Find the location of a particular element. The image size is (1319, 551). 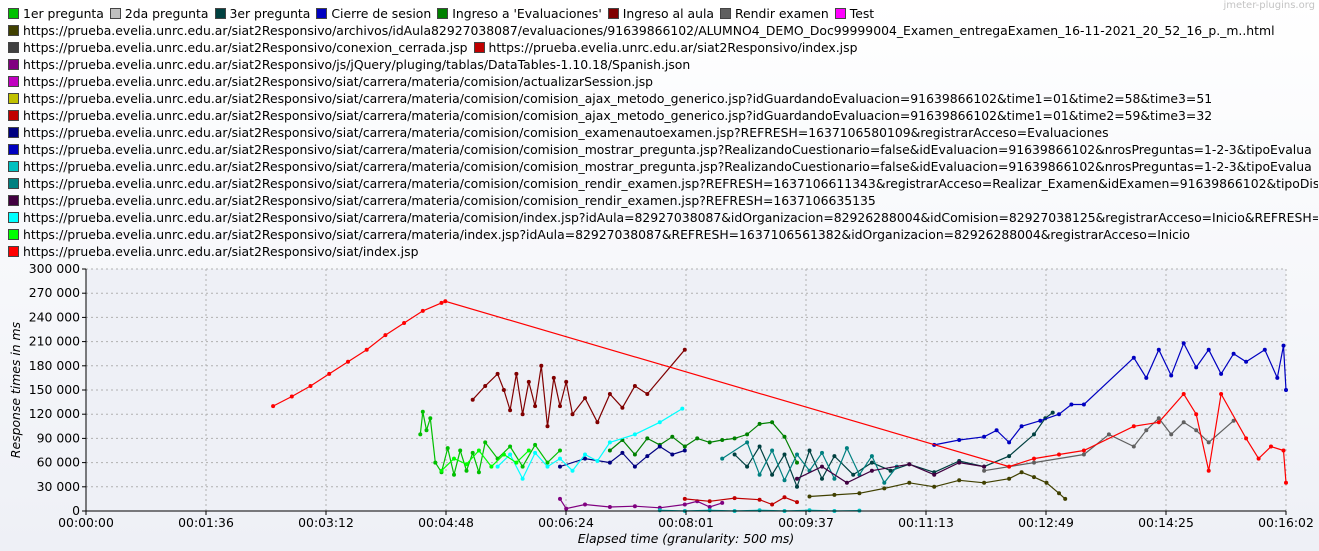

legend-item: Ingreso a 'Evaluaciones' is located at coordinates (519, 13).